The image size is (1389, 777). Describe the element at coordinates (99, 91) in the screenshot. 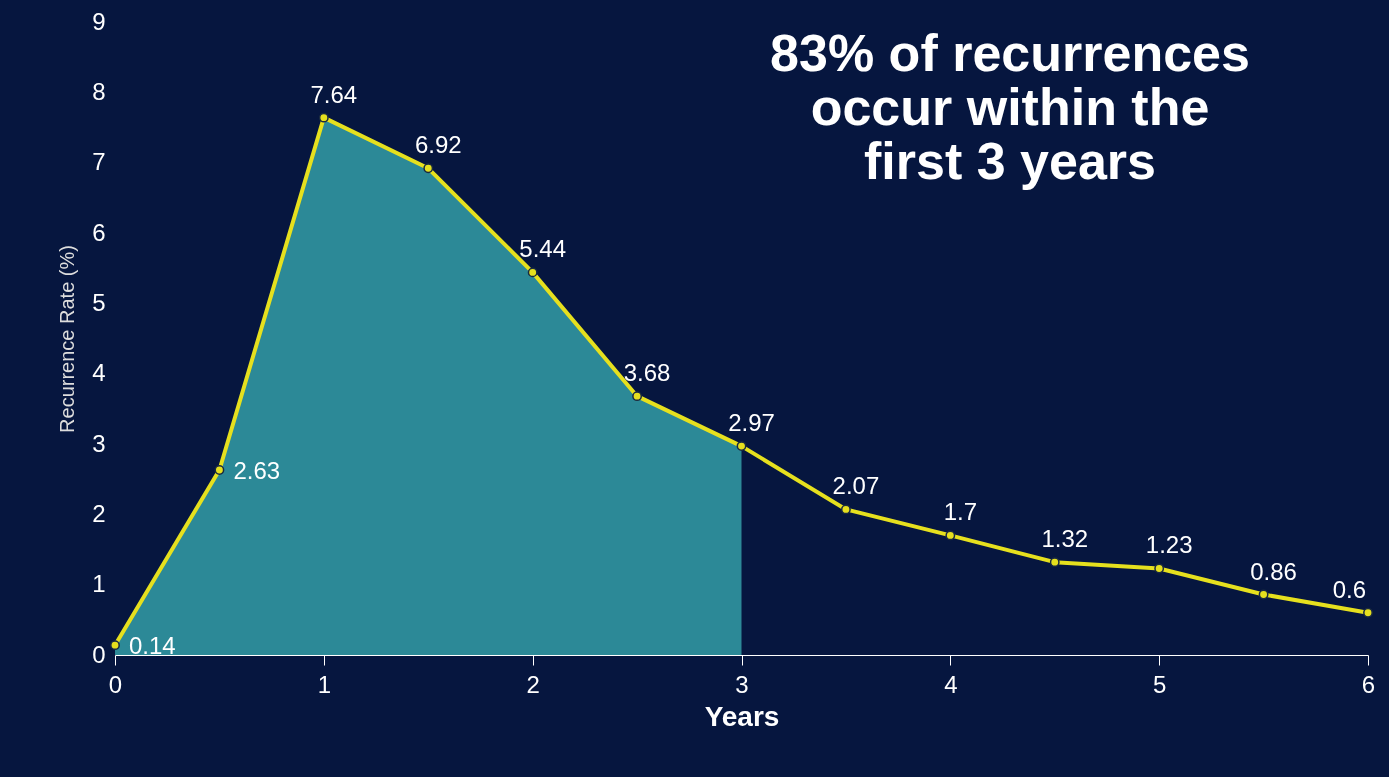

I see `y-tick-label: 8` at that location.